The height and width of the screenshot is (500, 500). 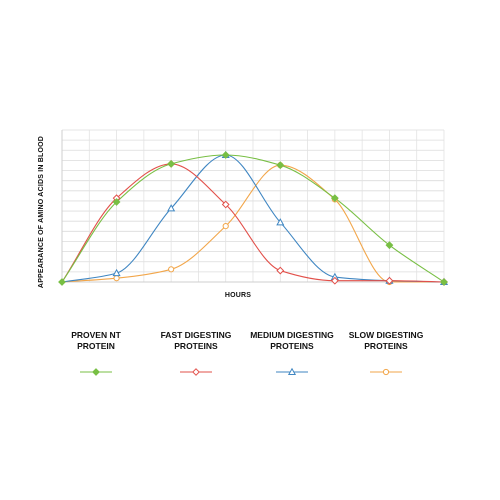 I want to click on y-axis-label: APPEARANCE OF AMINO ACIDS IN BLOOD, so click(x=41, y=212).